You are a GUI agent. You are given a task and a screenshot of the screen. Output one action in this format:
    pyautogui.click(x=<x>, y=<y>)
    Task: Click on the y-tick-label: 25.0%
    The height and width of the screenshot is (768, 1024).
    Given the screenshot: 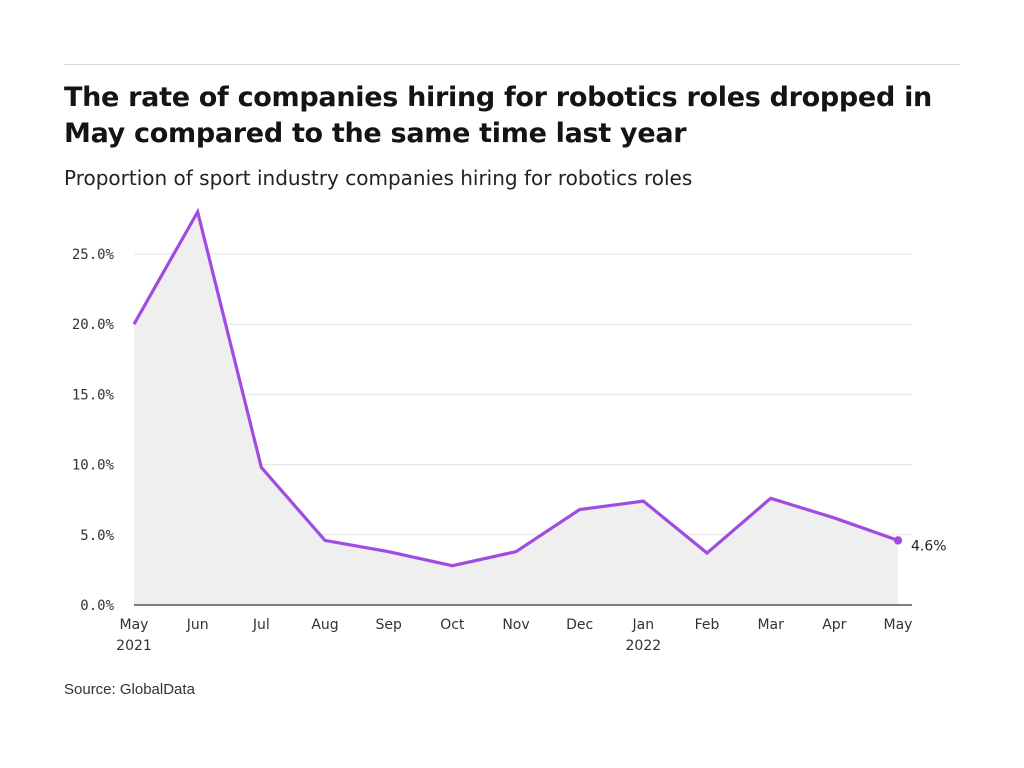 What is the action you would take?
    pyautogui.click(x=93, y=255)
    